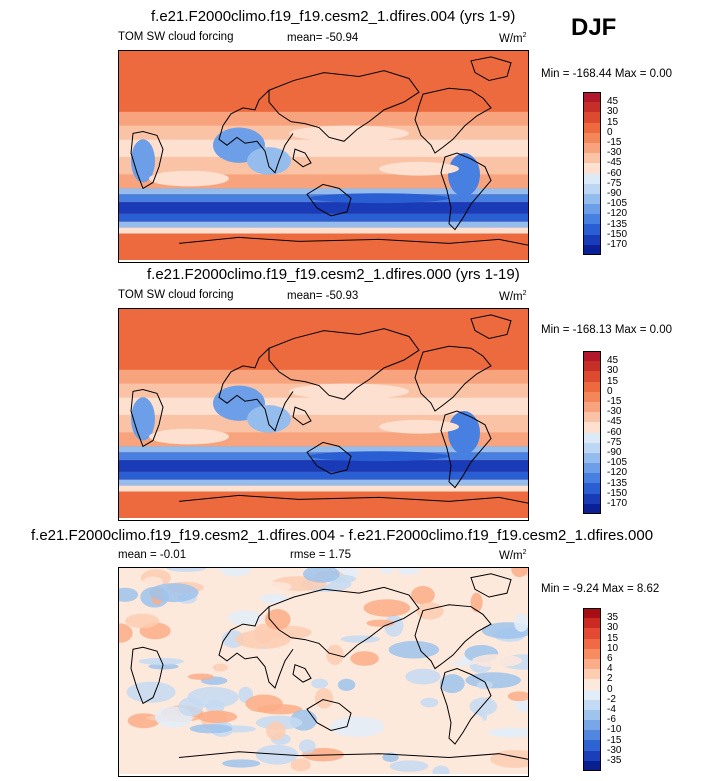 Image resolution: width=716 pixels, height=781 pixels. Describe the element at coordinates (613, 381) in the screenshot. I see `colorbar-tick-label: 15` at that location.